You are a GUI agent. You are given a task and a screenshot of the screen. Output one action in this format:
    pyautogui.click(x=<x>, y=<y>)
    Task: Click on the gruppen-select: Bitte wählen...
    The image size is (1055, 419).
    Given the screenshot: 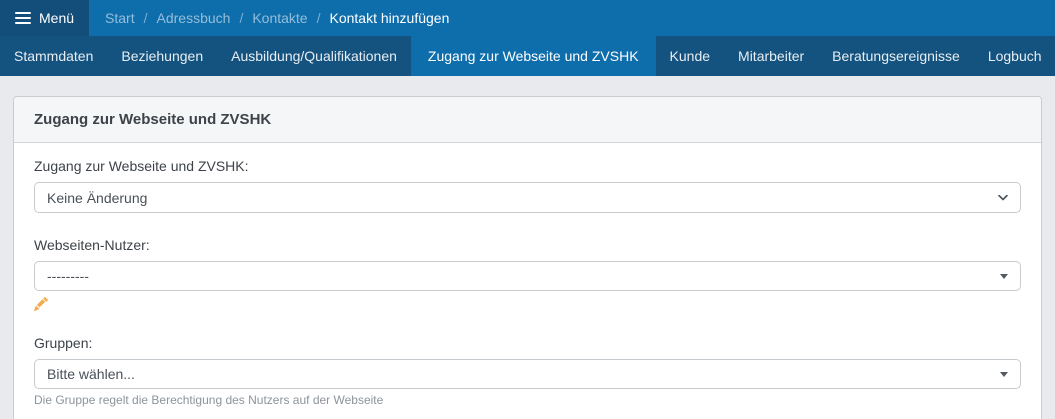 What is the action you would take?
    pyautogui.click(x=527, y=374)
    